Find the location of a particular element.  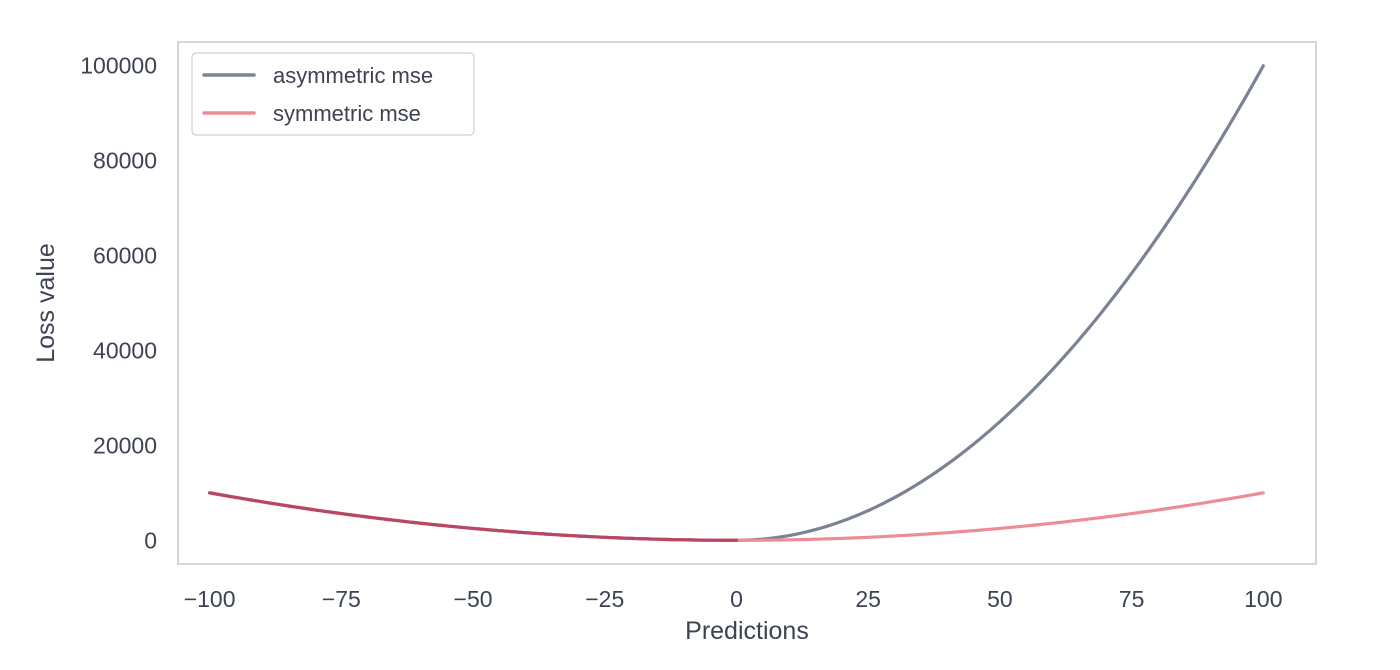

y-tick-label: 60000 is located at coordinates (125, 256).